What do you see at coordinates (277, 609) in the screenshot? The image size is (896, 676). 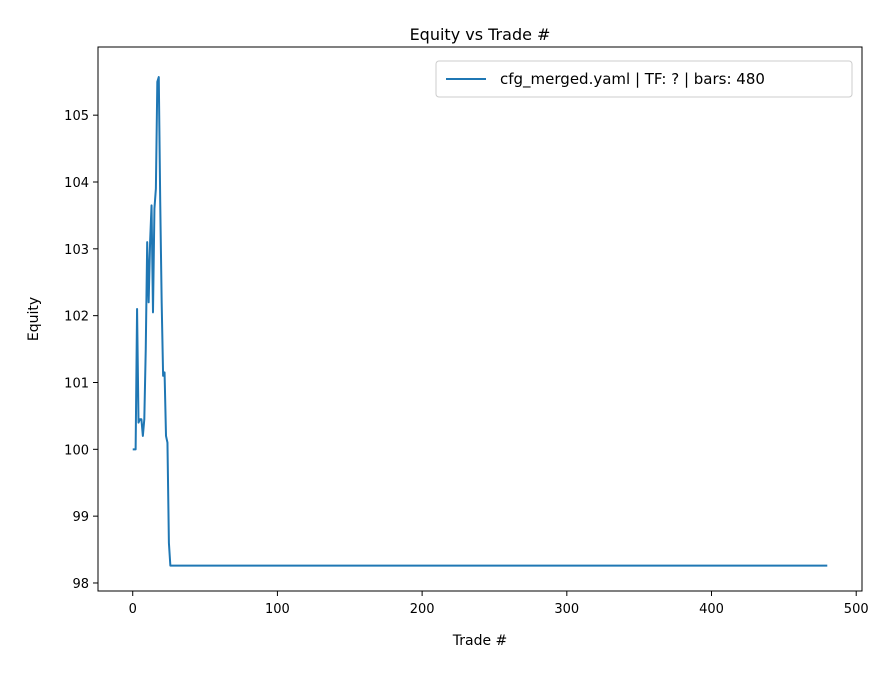 I see `x-tick-label: 100` at bounding box center [277, 609].